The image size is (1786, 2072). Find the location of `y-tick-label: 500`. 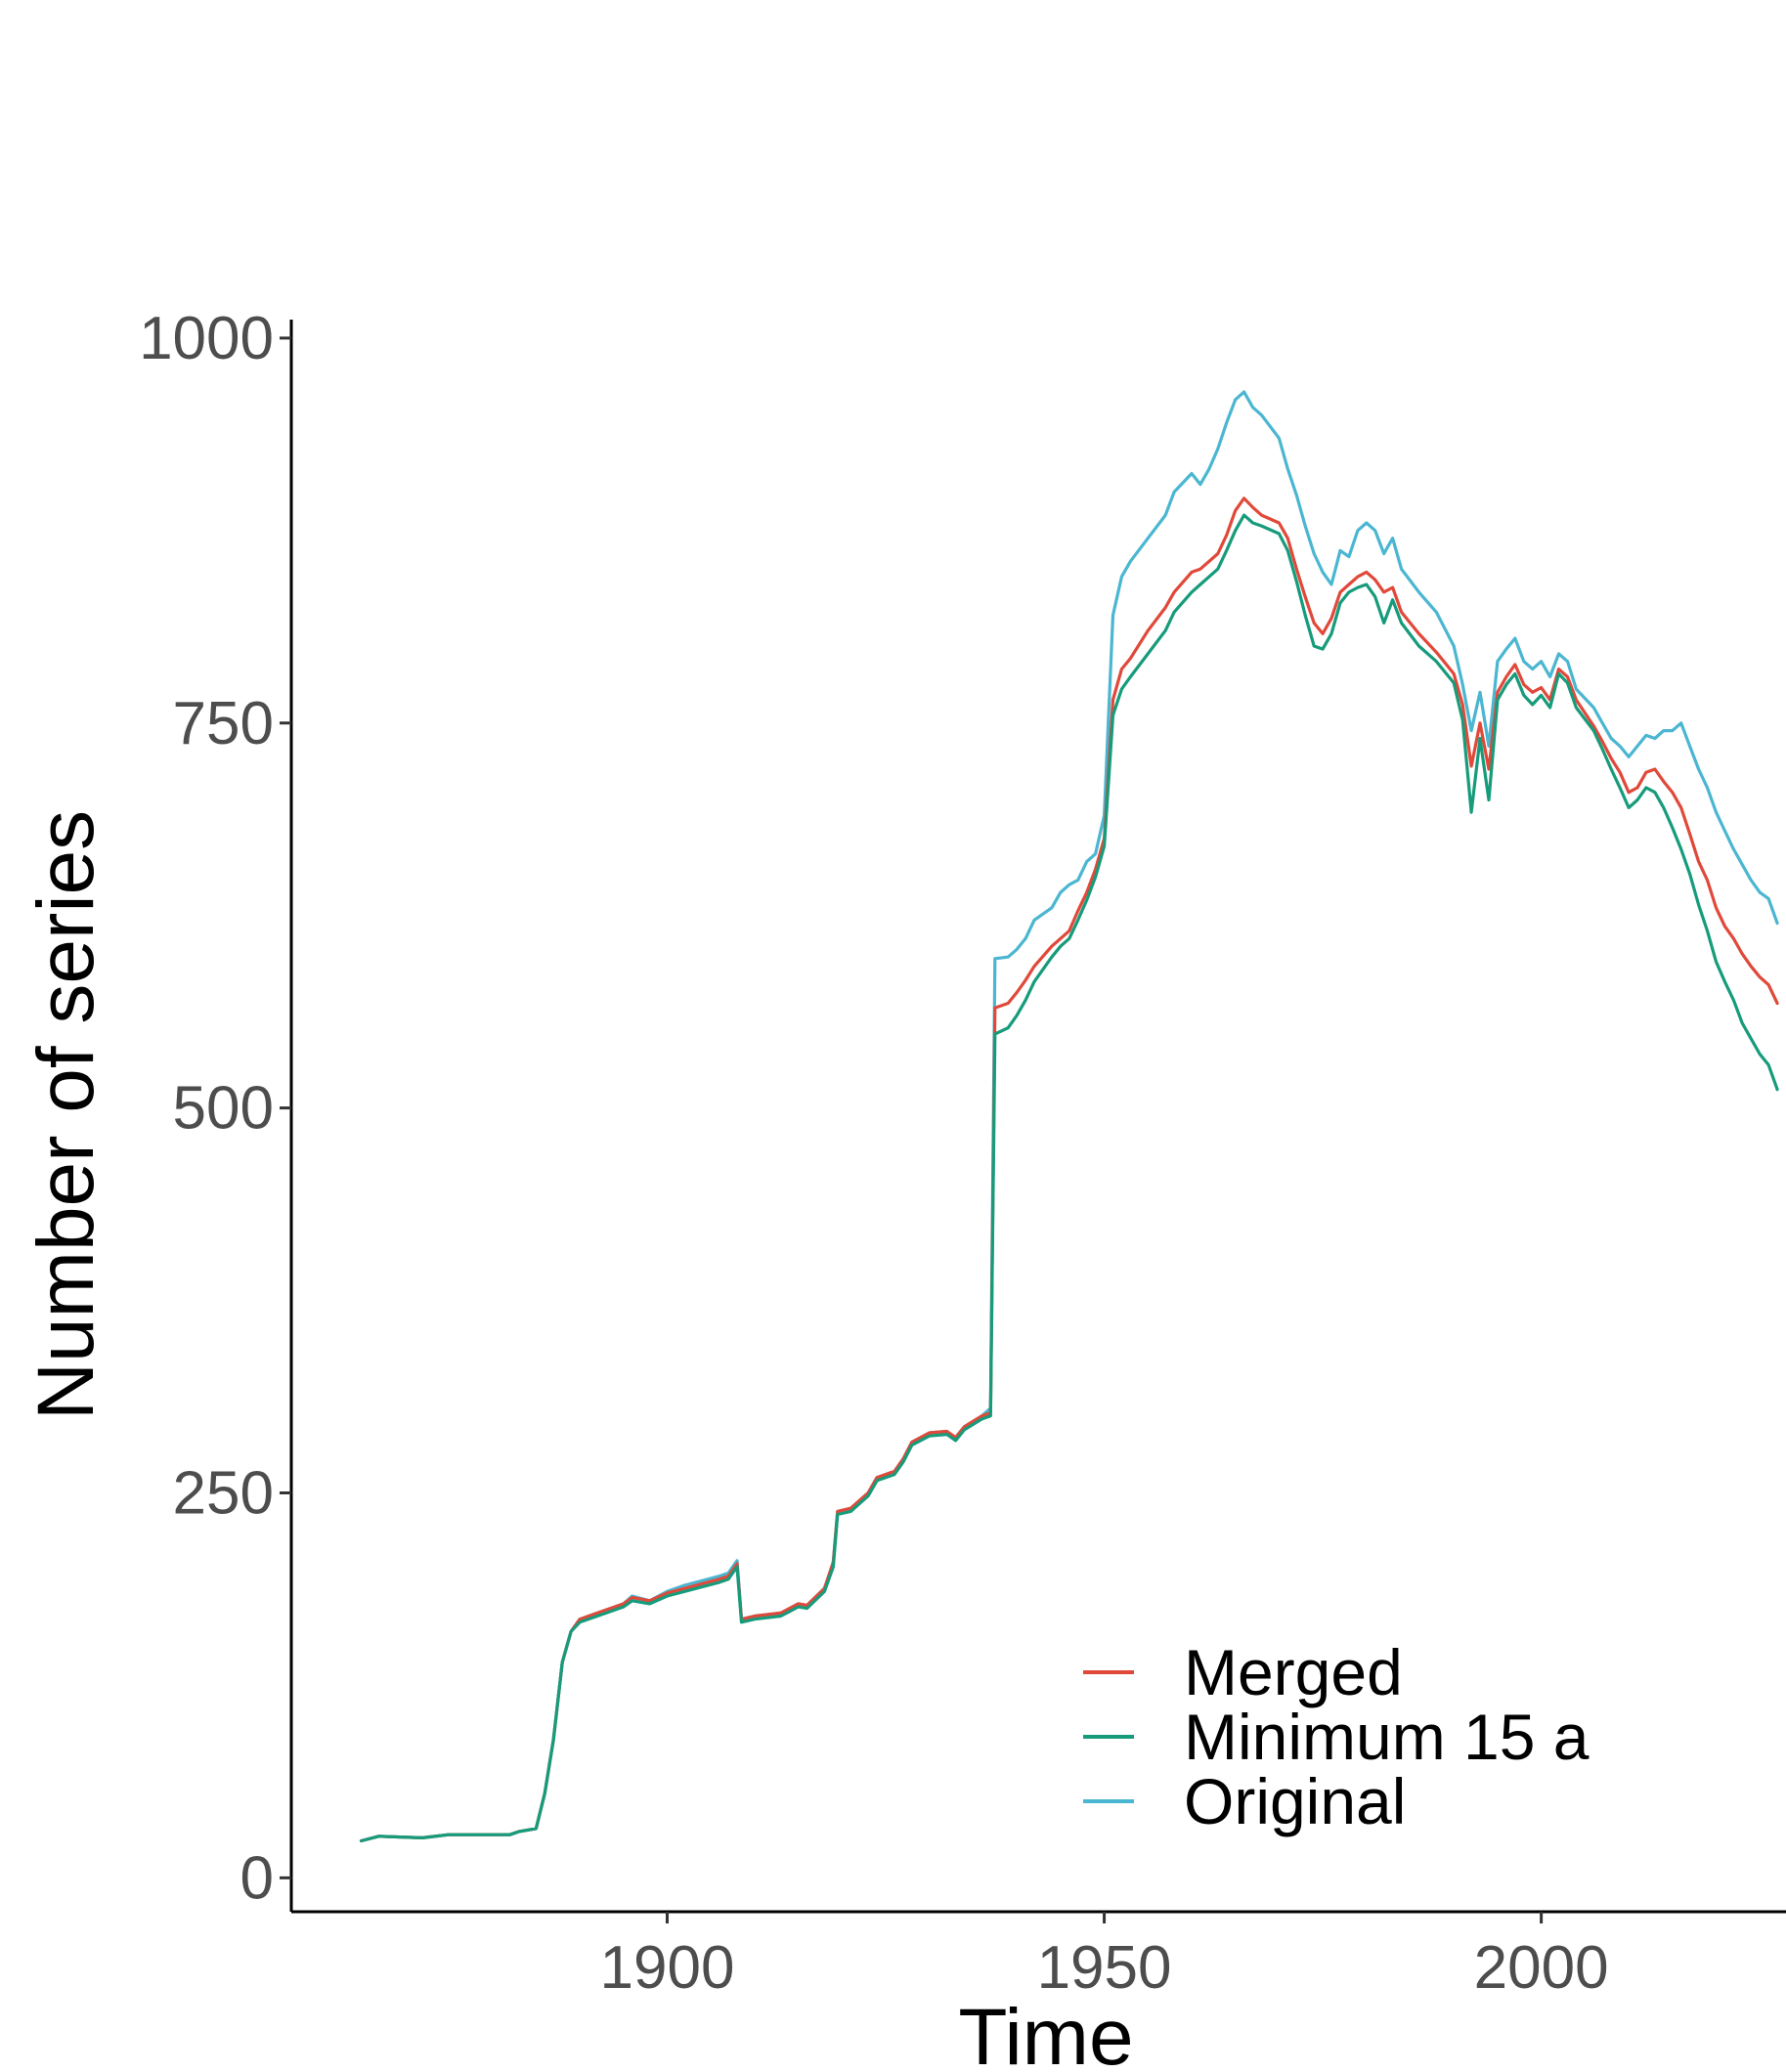

y-tick-label: 500 is located at coordinates (223, 1109).